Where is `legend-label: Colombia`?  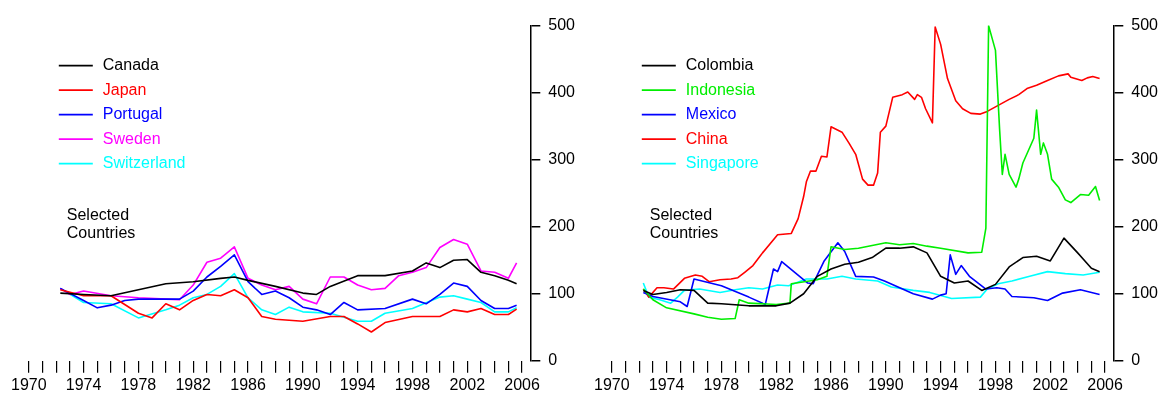 legend-label: Colombia is located at coordinates (719, 65).